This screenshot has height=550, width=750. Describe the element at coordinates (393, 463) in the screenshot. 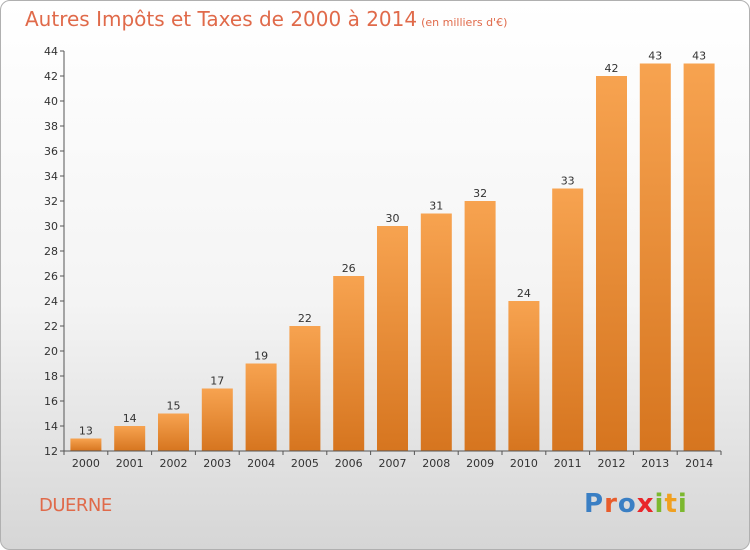

I see `x-tick-label: 2007` at that location.